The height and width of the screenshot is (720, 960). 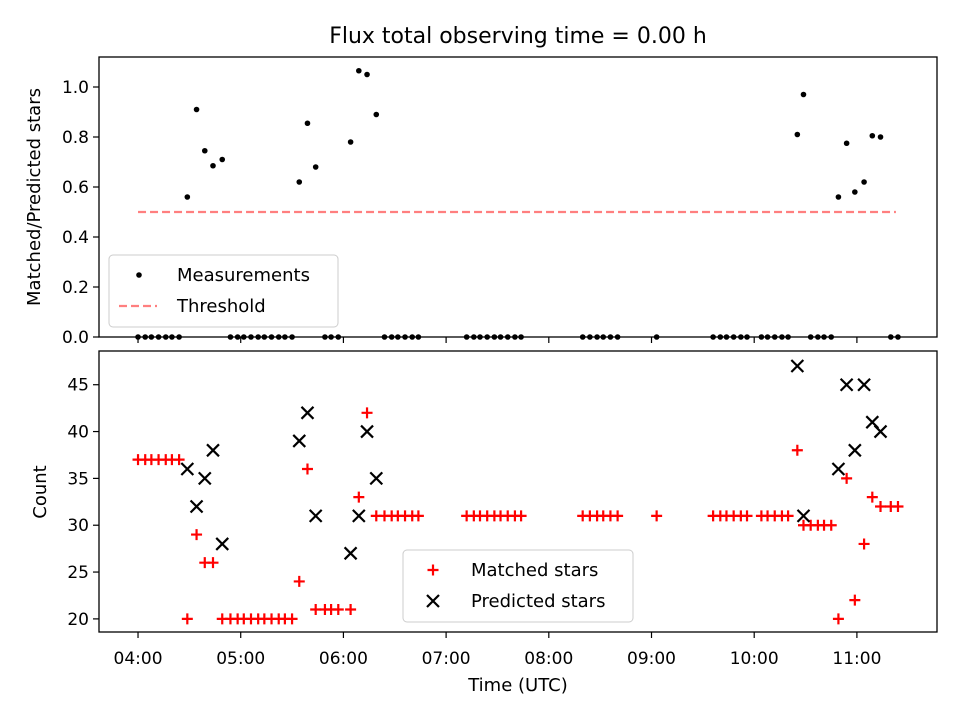 I want to click on count-y-tick-label: 25, so click(x=78, y=573).